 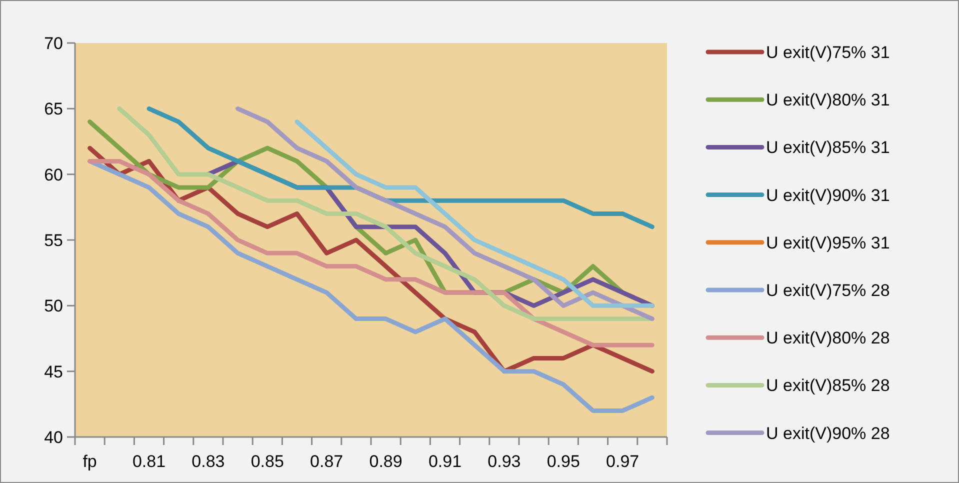 I want to click on legend-label: U exit(V)90% 31, so click(x=828, y=195).